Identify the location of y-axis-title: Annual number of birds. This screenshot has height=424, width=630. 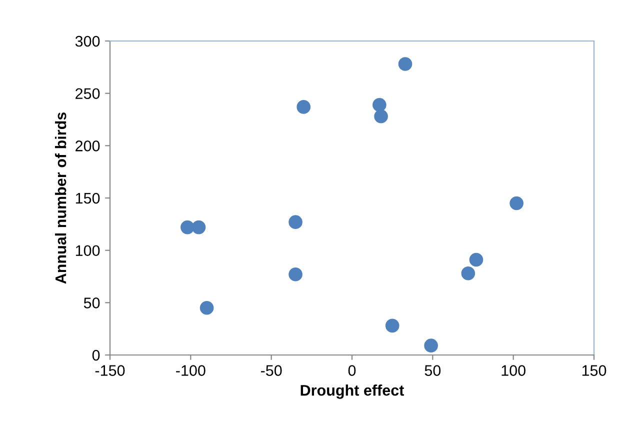
(60, 198).